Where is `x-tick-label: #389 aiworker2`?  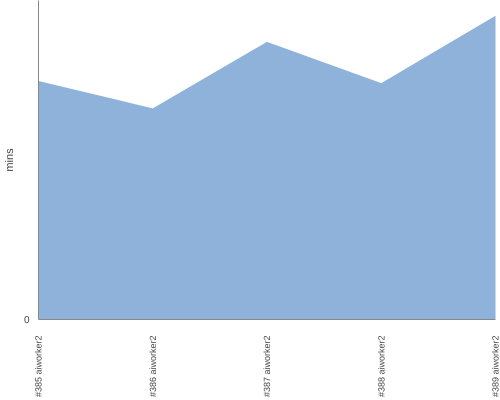
x-tick-label: #389 aiworker2 is located at coordinates (495, 366).